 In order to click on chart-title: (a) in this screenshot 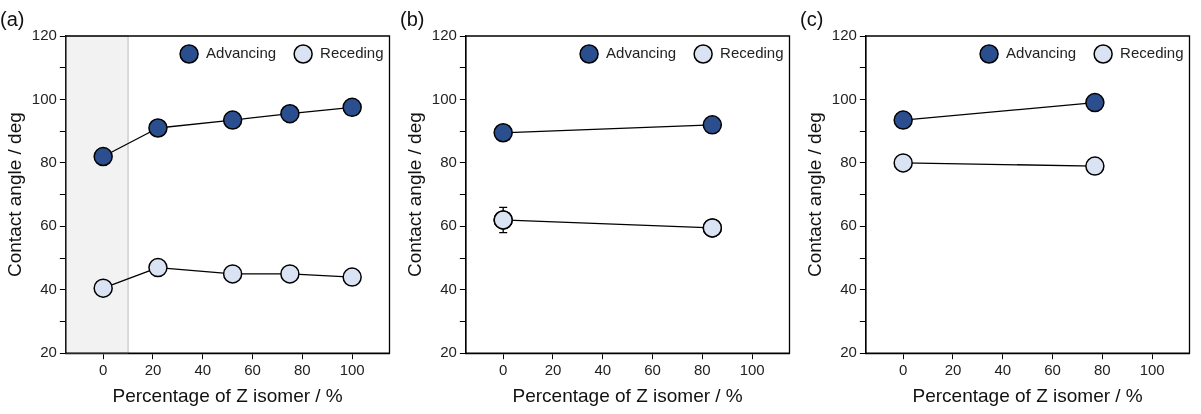, I will do `click(12, 18)`.